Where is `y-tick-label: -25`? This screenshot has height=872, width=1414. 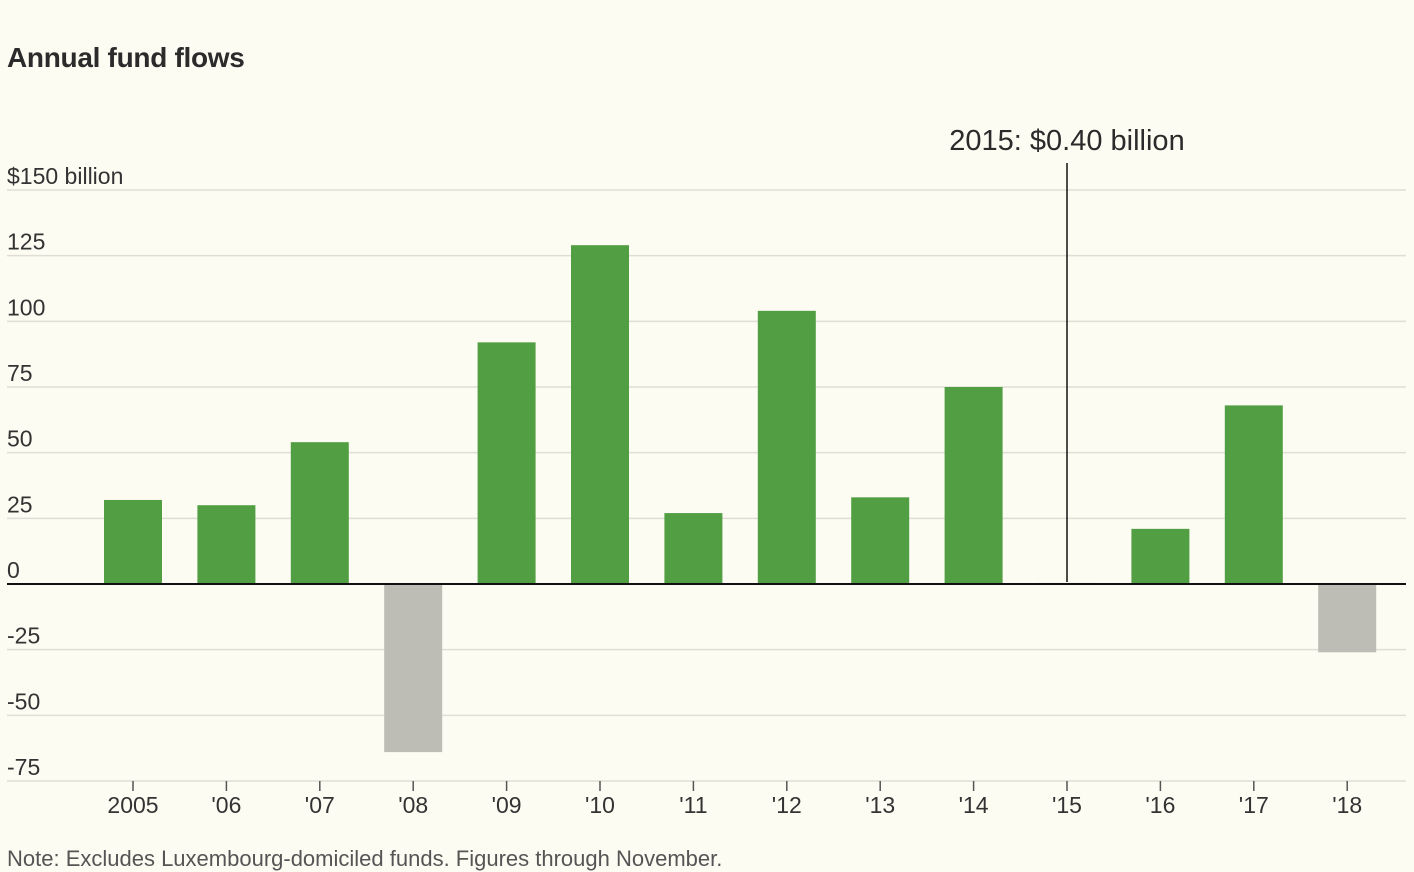
y-tick-label: -25 is located at coordinates (23, 636).